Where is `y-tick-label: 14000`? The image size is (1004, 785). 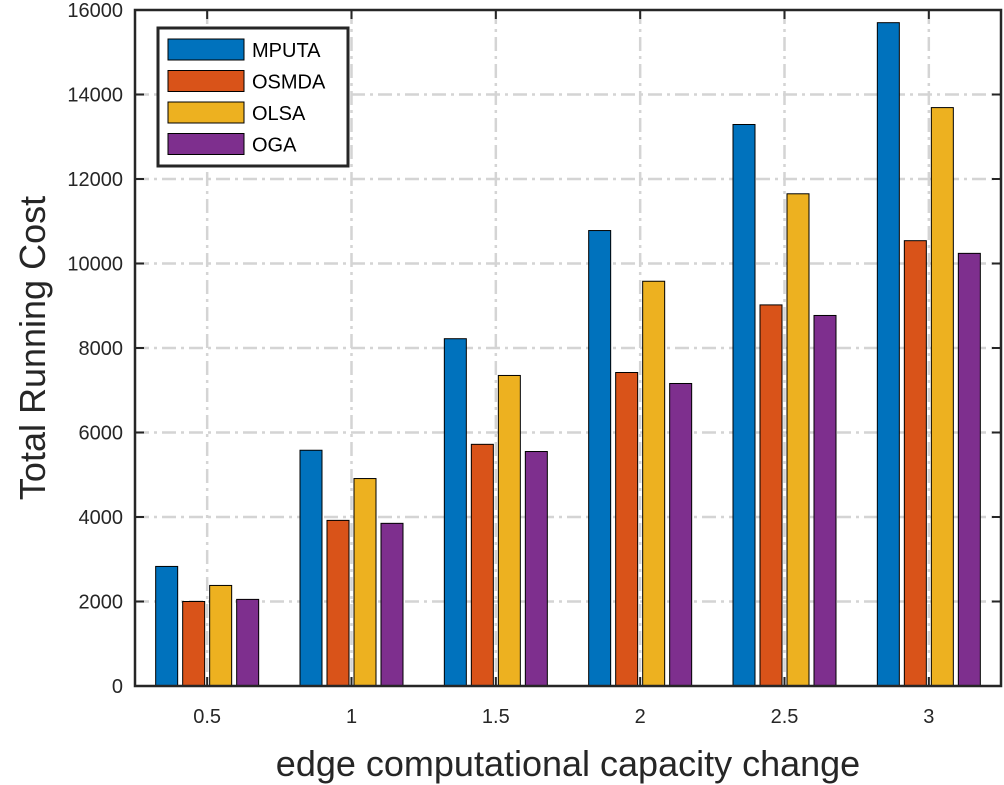
y-tick-label: 14000 is located at coordinates (95, 96).